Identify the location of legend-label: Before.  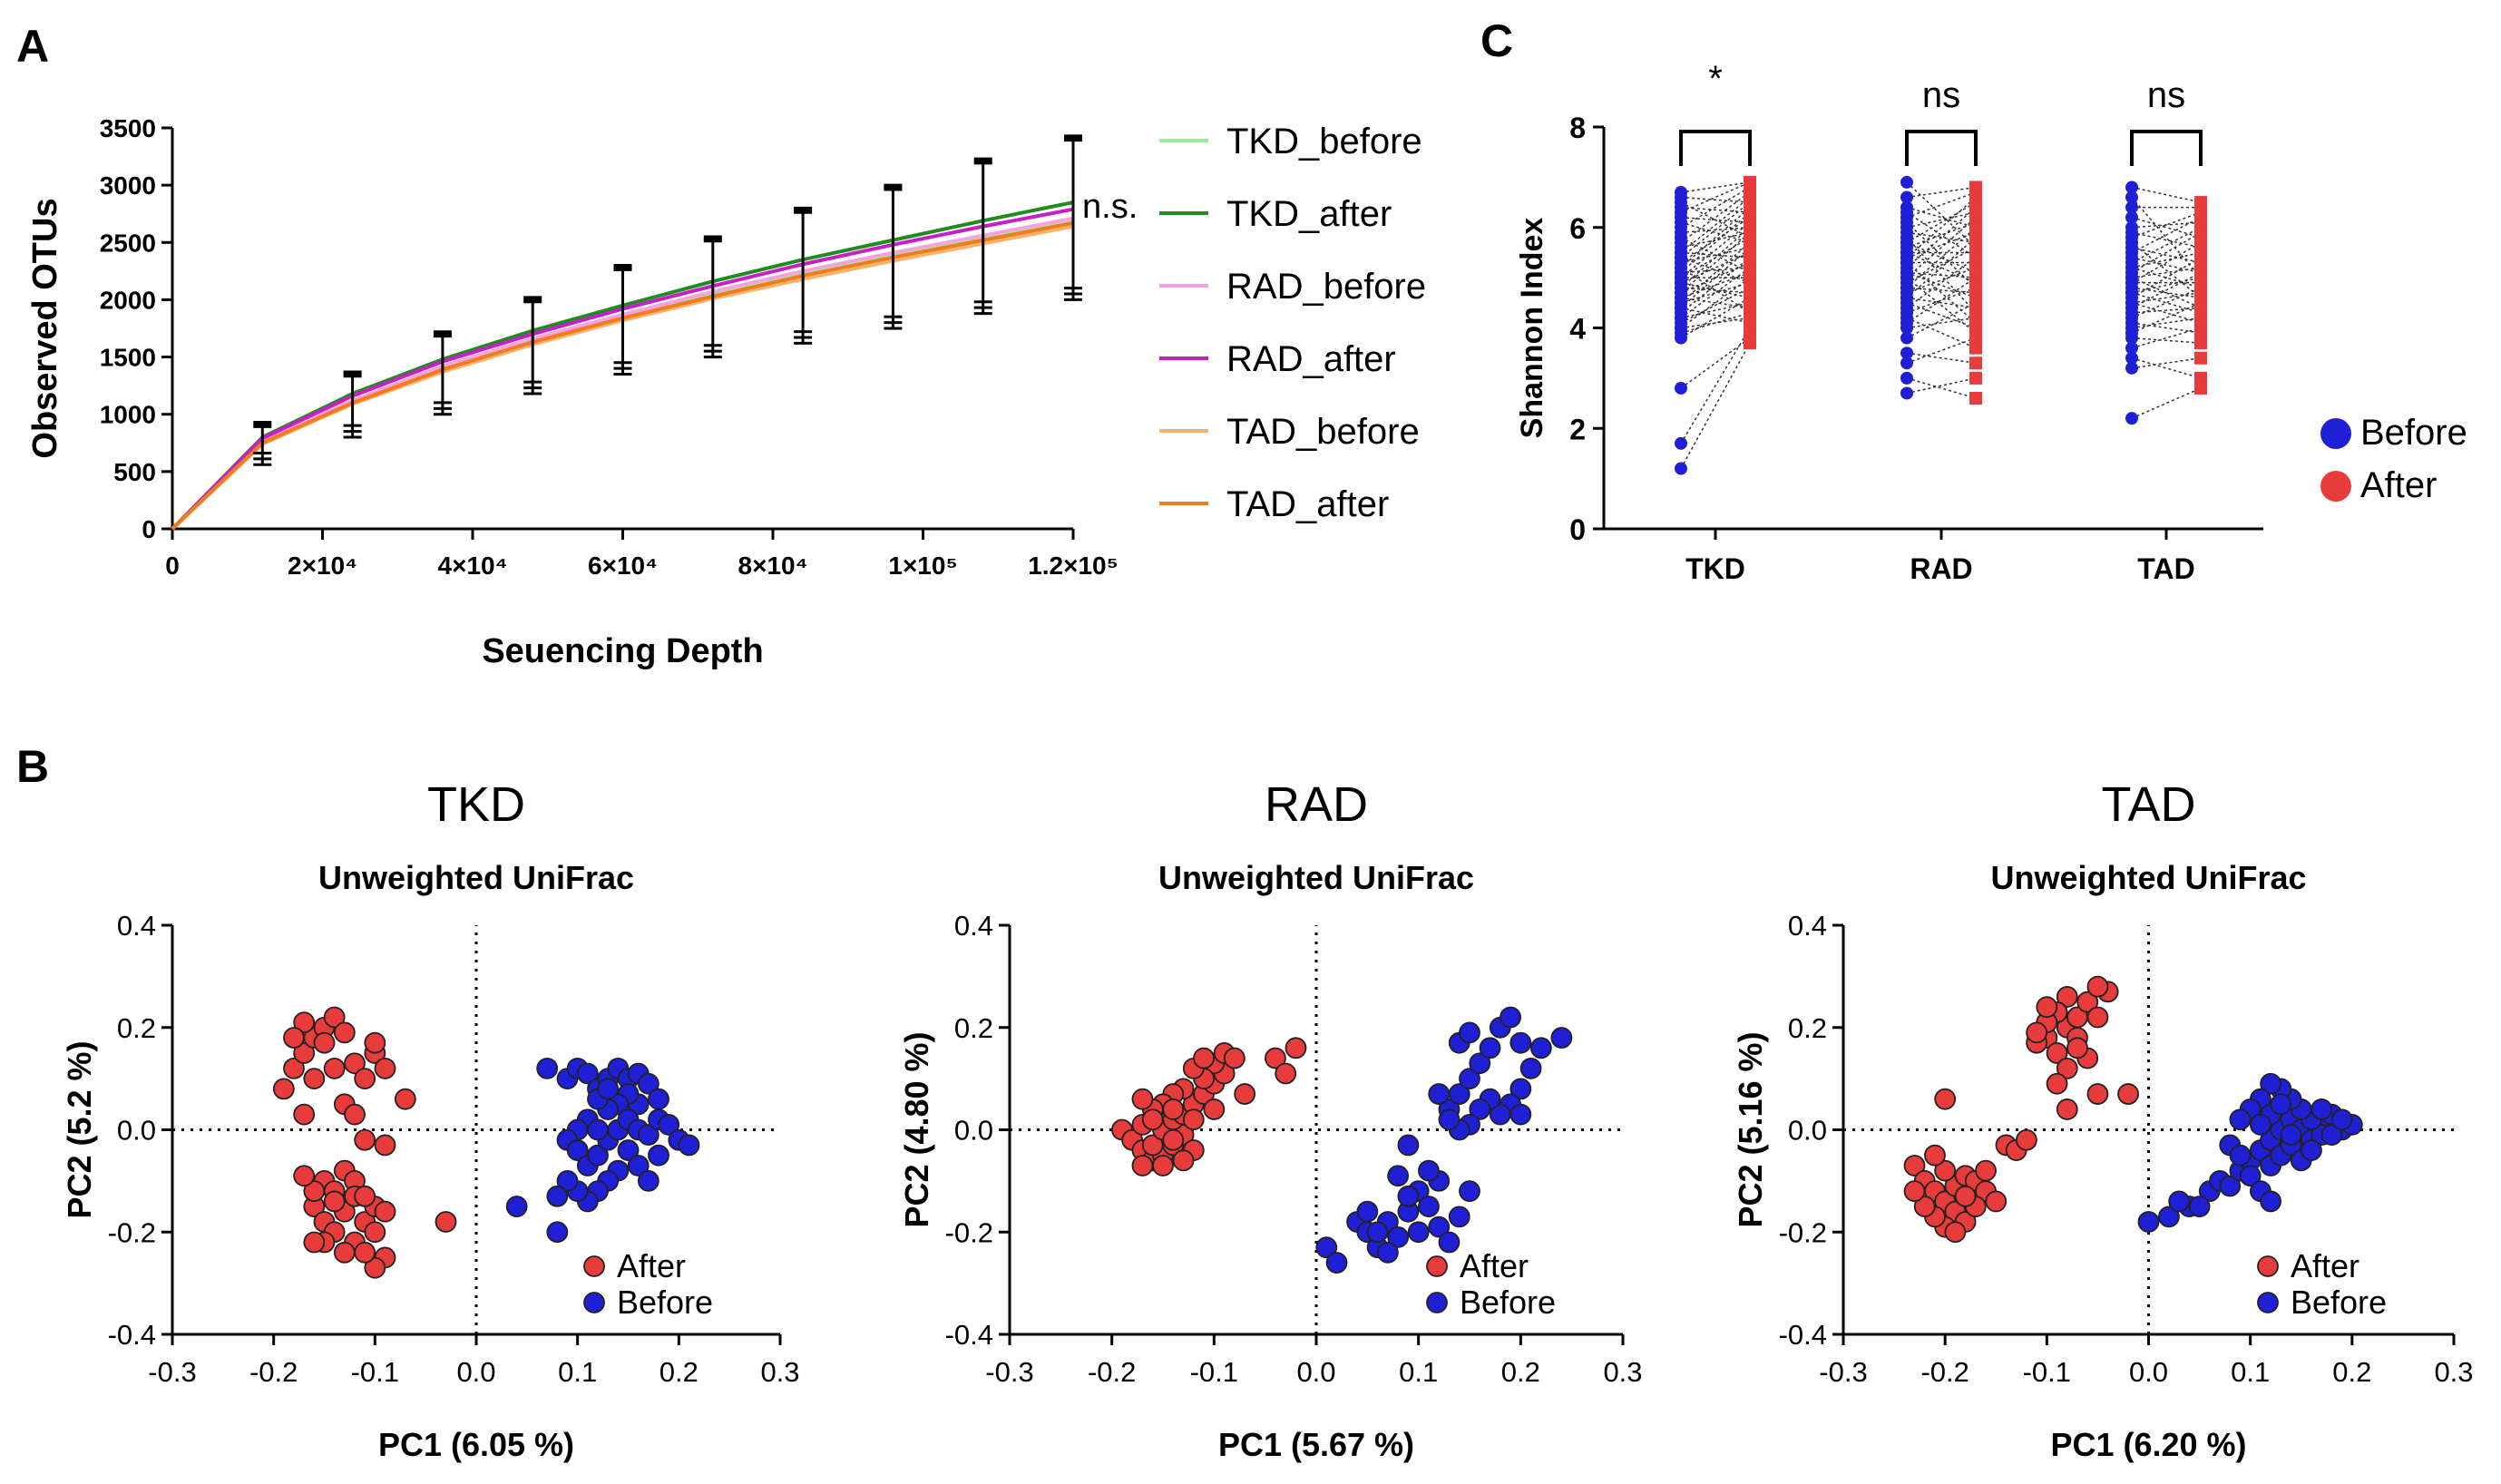
(2339, 1302).